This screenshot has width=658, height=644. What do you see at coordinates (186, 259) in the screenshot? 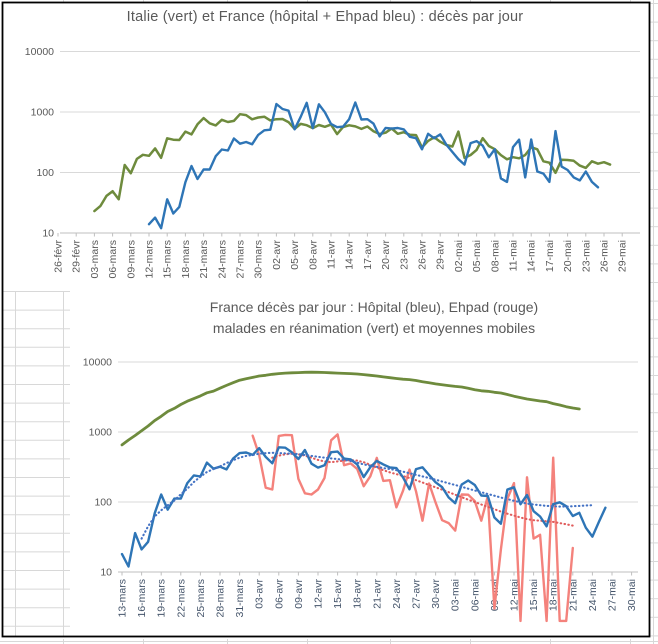
I see `x-tick-label: 18-mars` at bounding box center [186, 259].